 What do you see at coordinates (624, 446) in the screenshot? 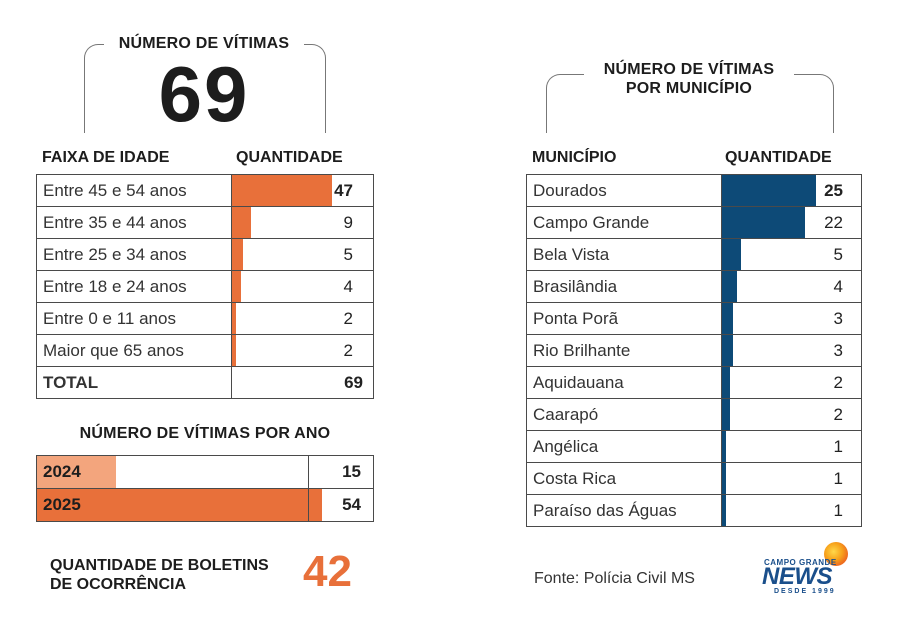
I see `muni-label: Angélica` at bounding box center [624, 446].